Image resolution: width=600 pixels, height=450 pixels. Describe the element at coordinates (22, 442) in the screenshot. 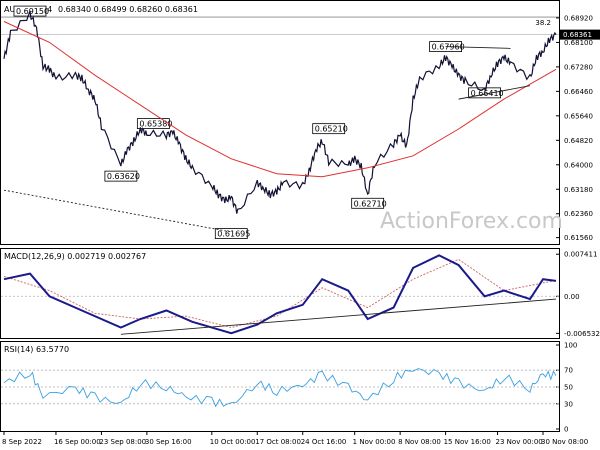

I see `x-tick-label: 8 Sep 2022` at that location.